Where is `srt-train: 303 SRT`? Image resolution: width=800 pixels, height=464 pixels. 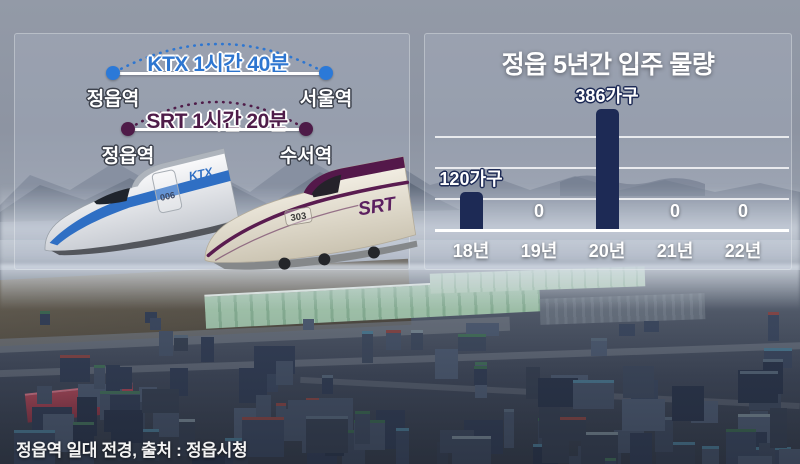 srt-train: 303 SRT is located at coordinates (311, 213).